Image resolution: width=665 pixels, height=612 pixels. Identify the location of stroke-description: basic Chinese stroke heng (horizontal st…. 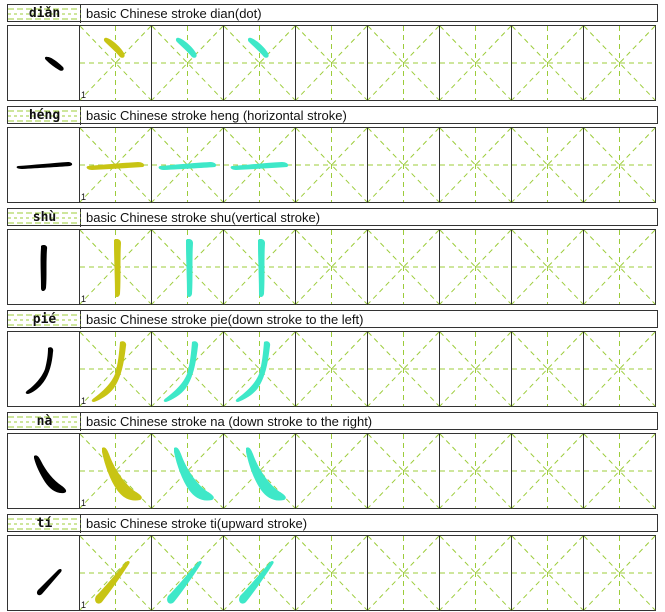
(216, 115).